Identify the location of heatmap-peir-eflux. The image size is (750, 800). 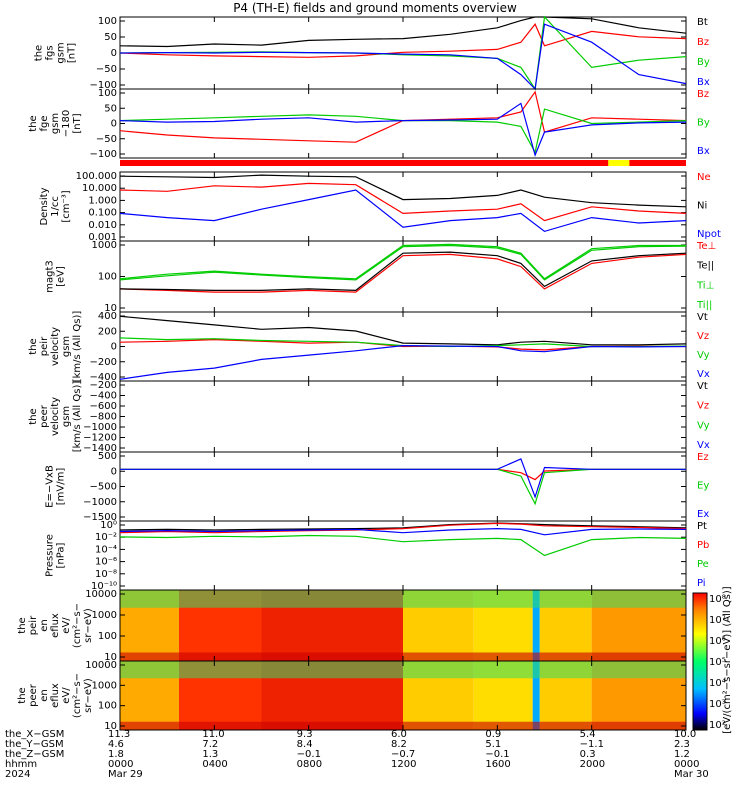
(403, 625).